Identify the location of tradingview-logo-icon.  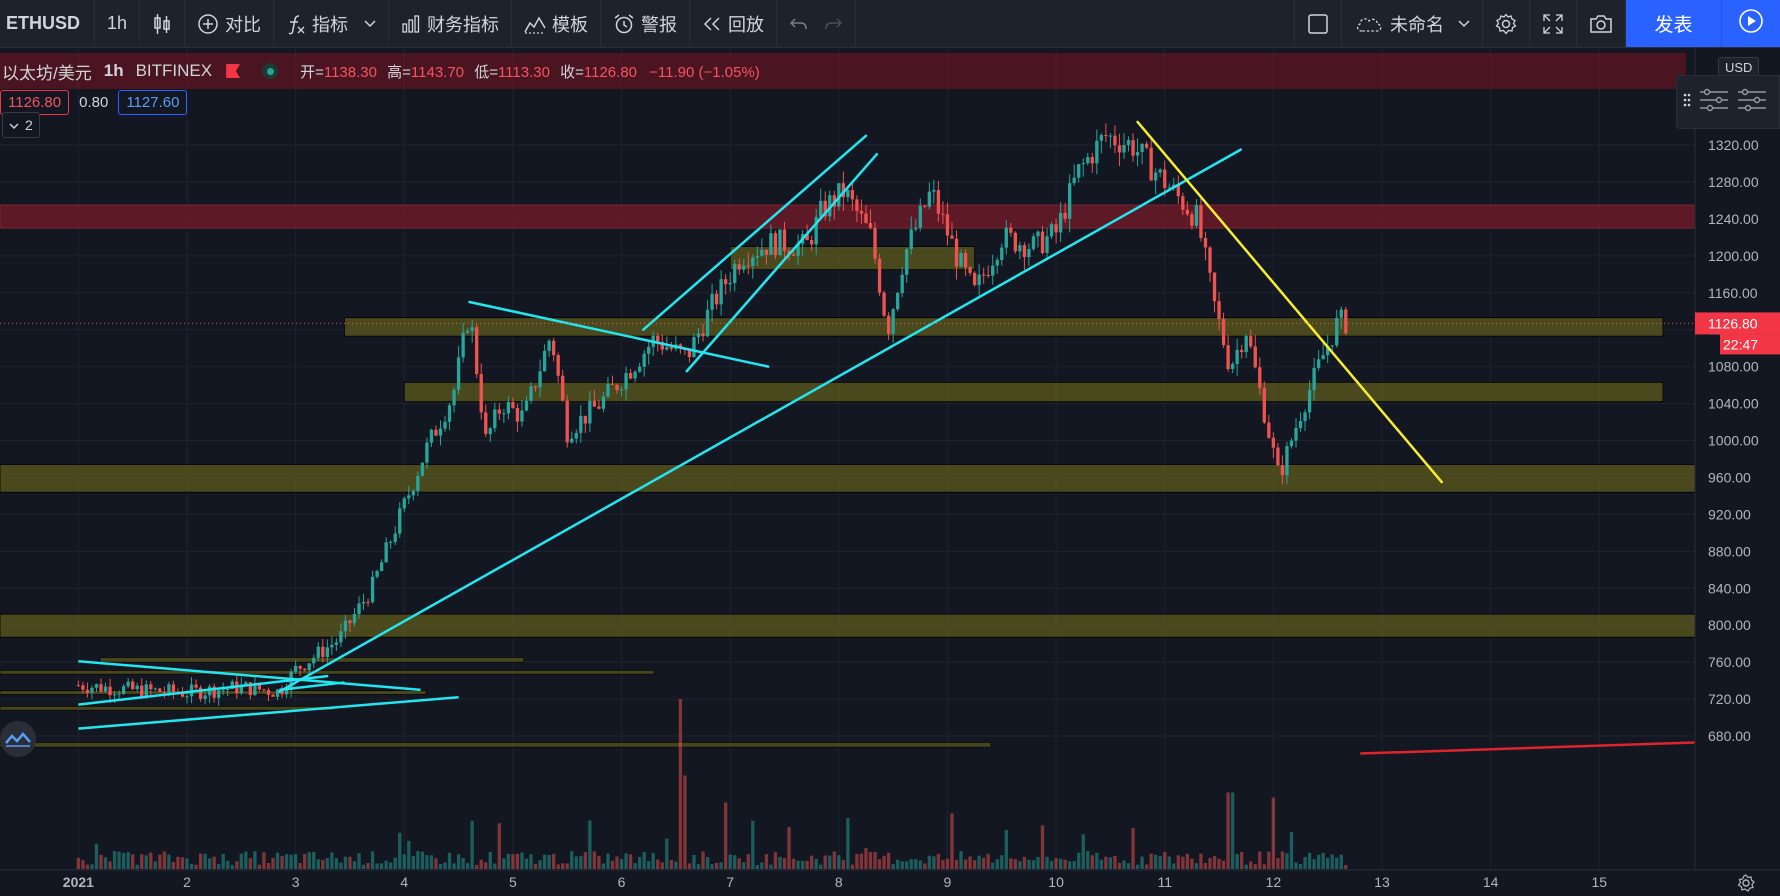
(18, 739).